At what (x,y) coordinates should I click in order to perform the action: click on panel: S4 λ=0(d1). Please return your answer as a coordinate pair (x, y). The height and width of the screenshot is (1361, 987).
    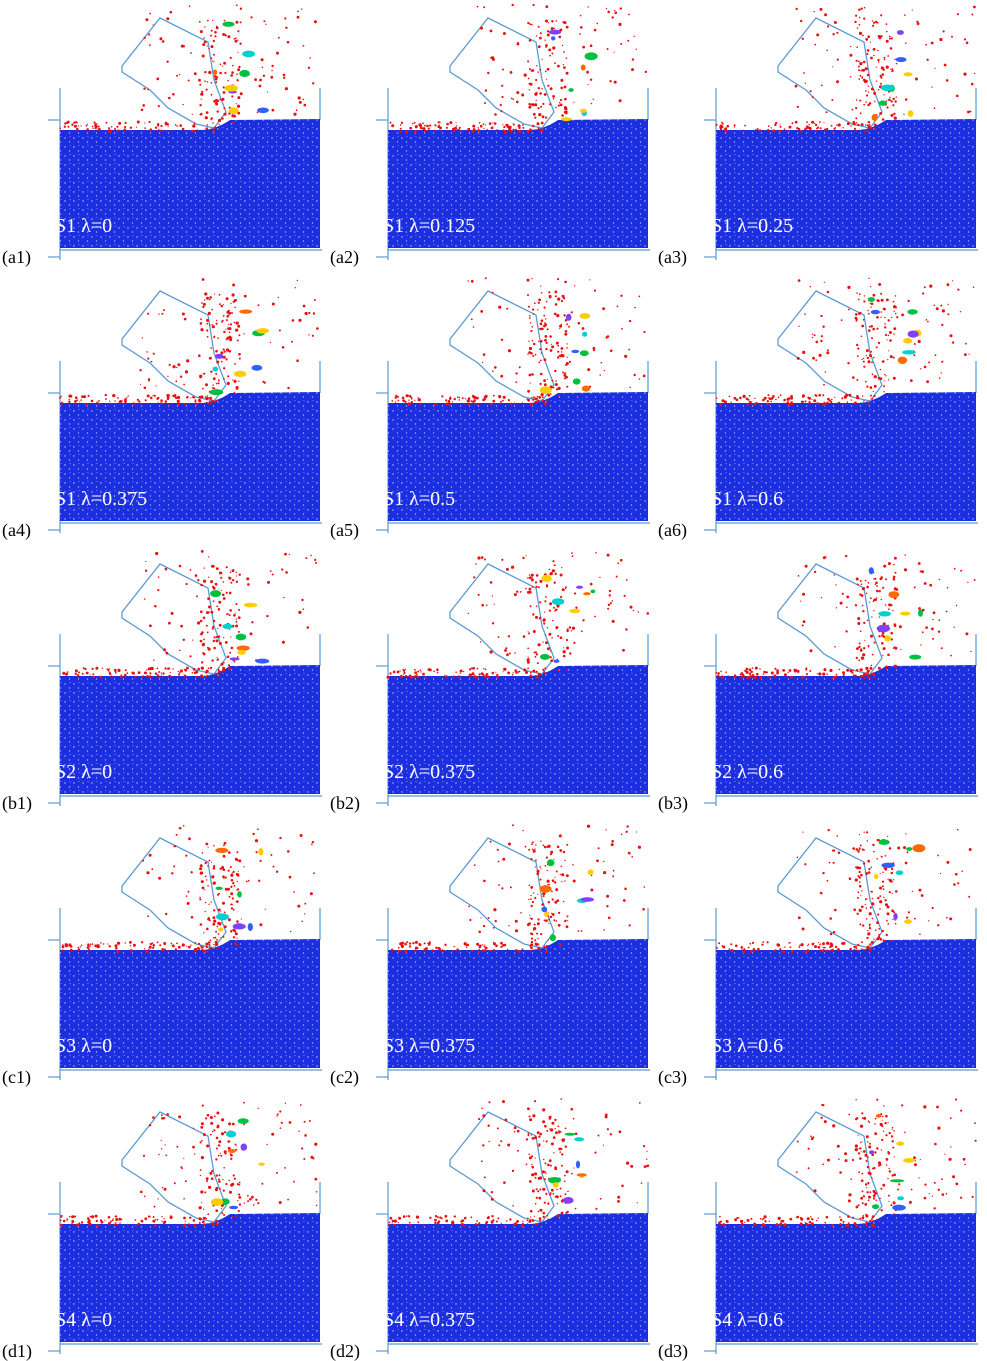
    Looking at the image, I should click on (162, 1231).